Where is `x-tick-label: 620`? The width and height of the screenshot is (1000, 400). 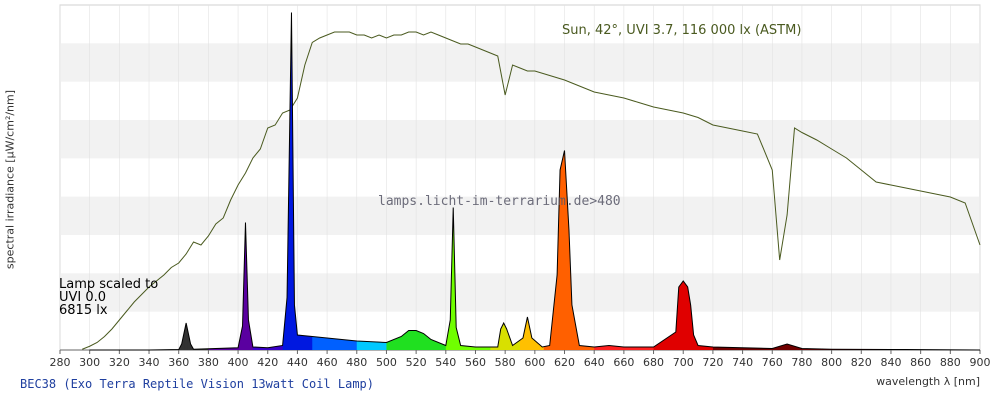
x-tick-label: 620 is located at coordinates (564, 362).